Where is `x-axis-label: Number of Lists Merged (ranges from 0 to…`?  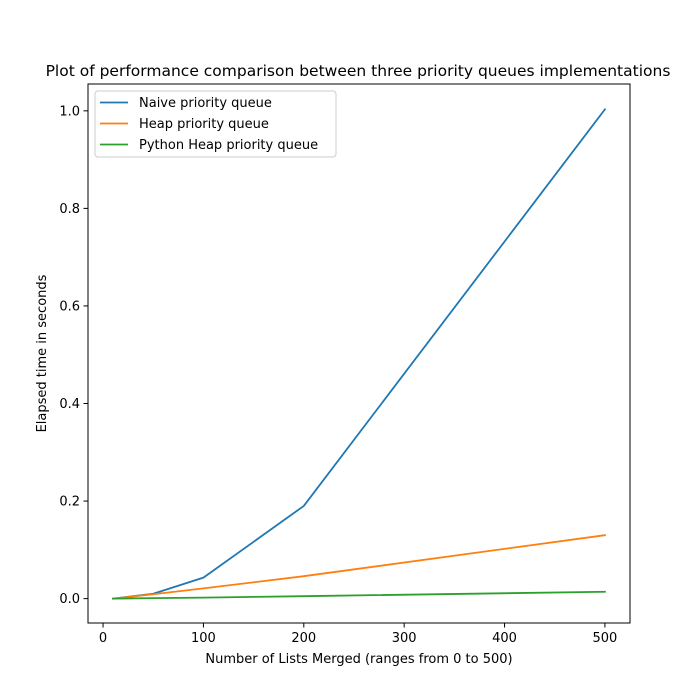
x-axis-label: Number of Lists Merged (ranges from 0 to… is located at coordinates (358, 659).